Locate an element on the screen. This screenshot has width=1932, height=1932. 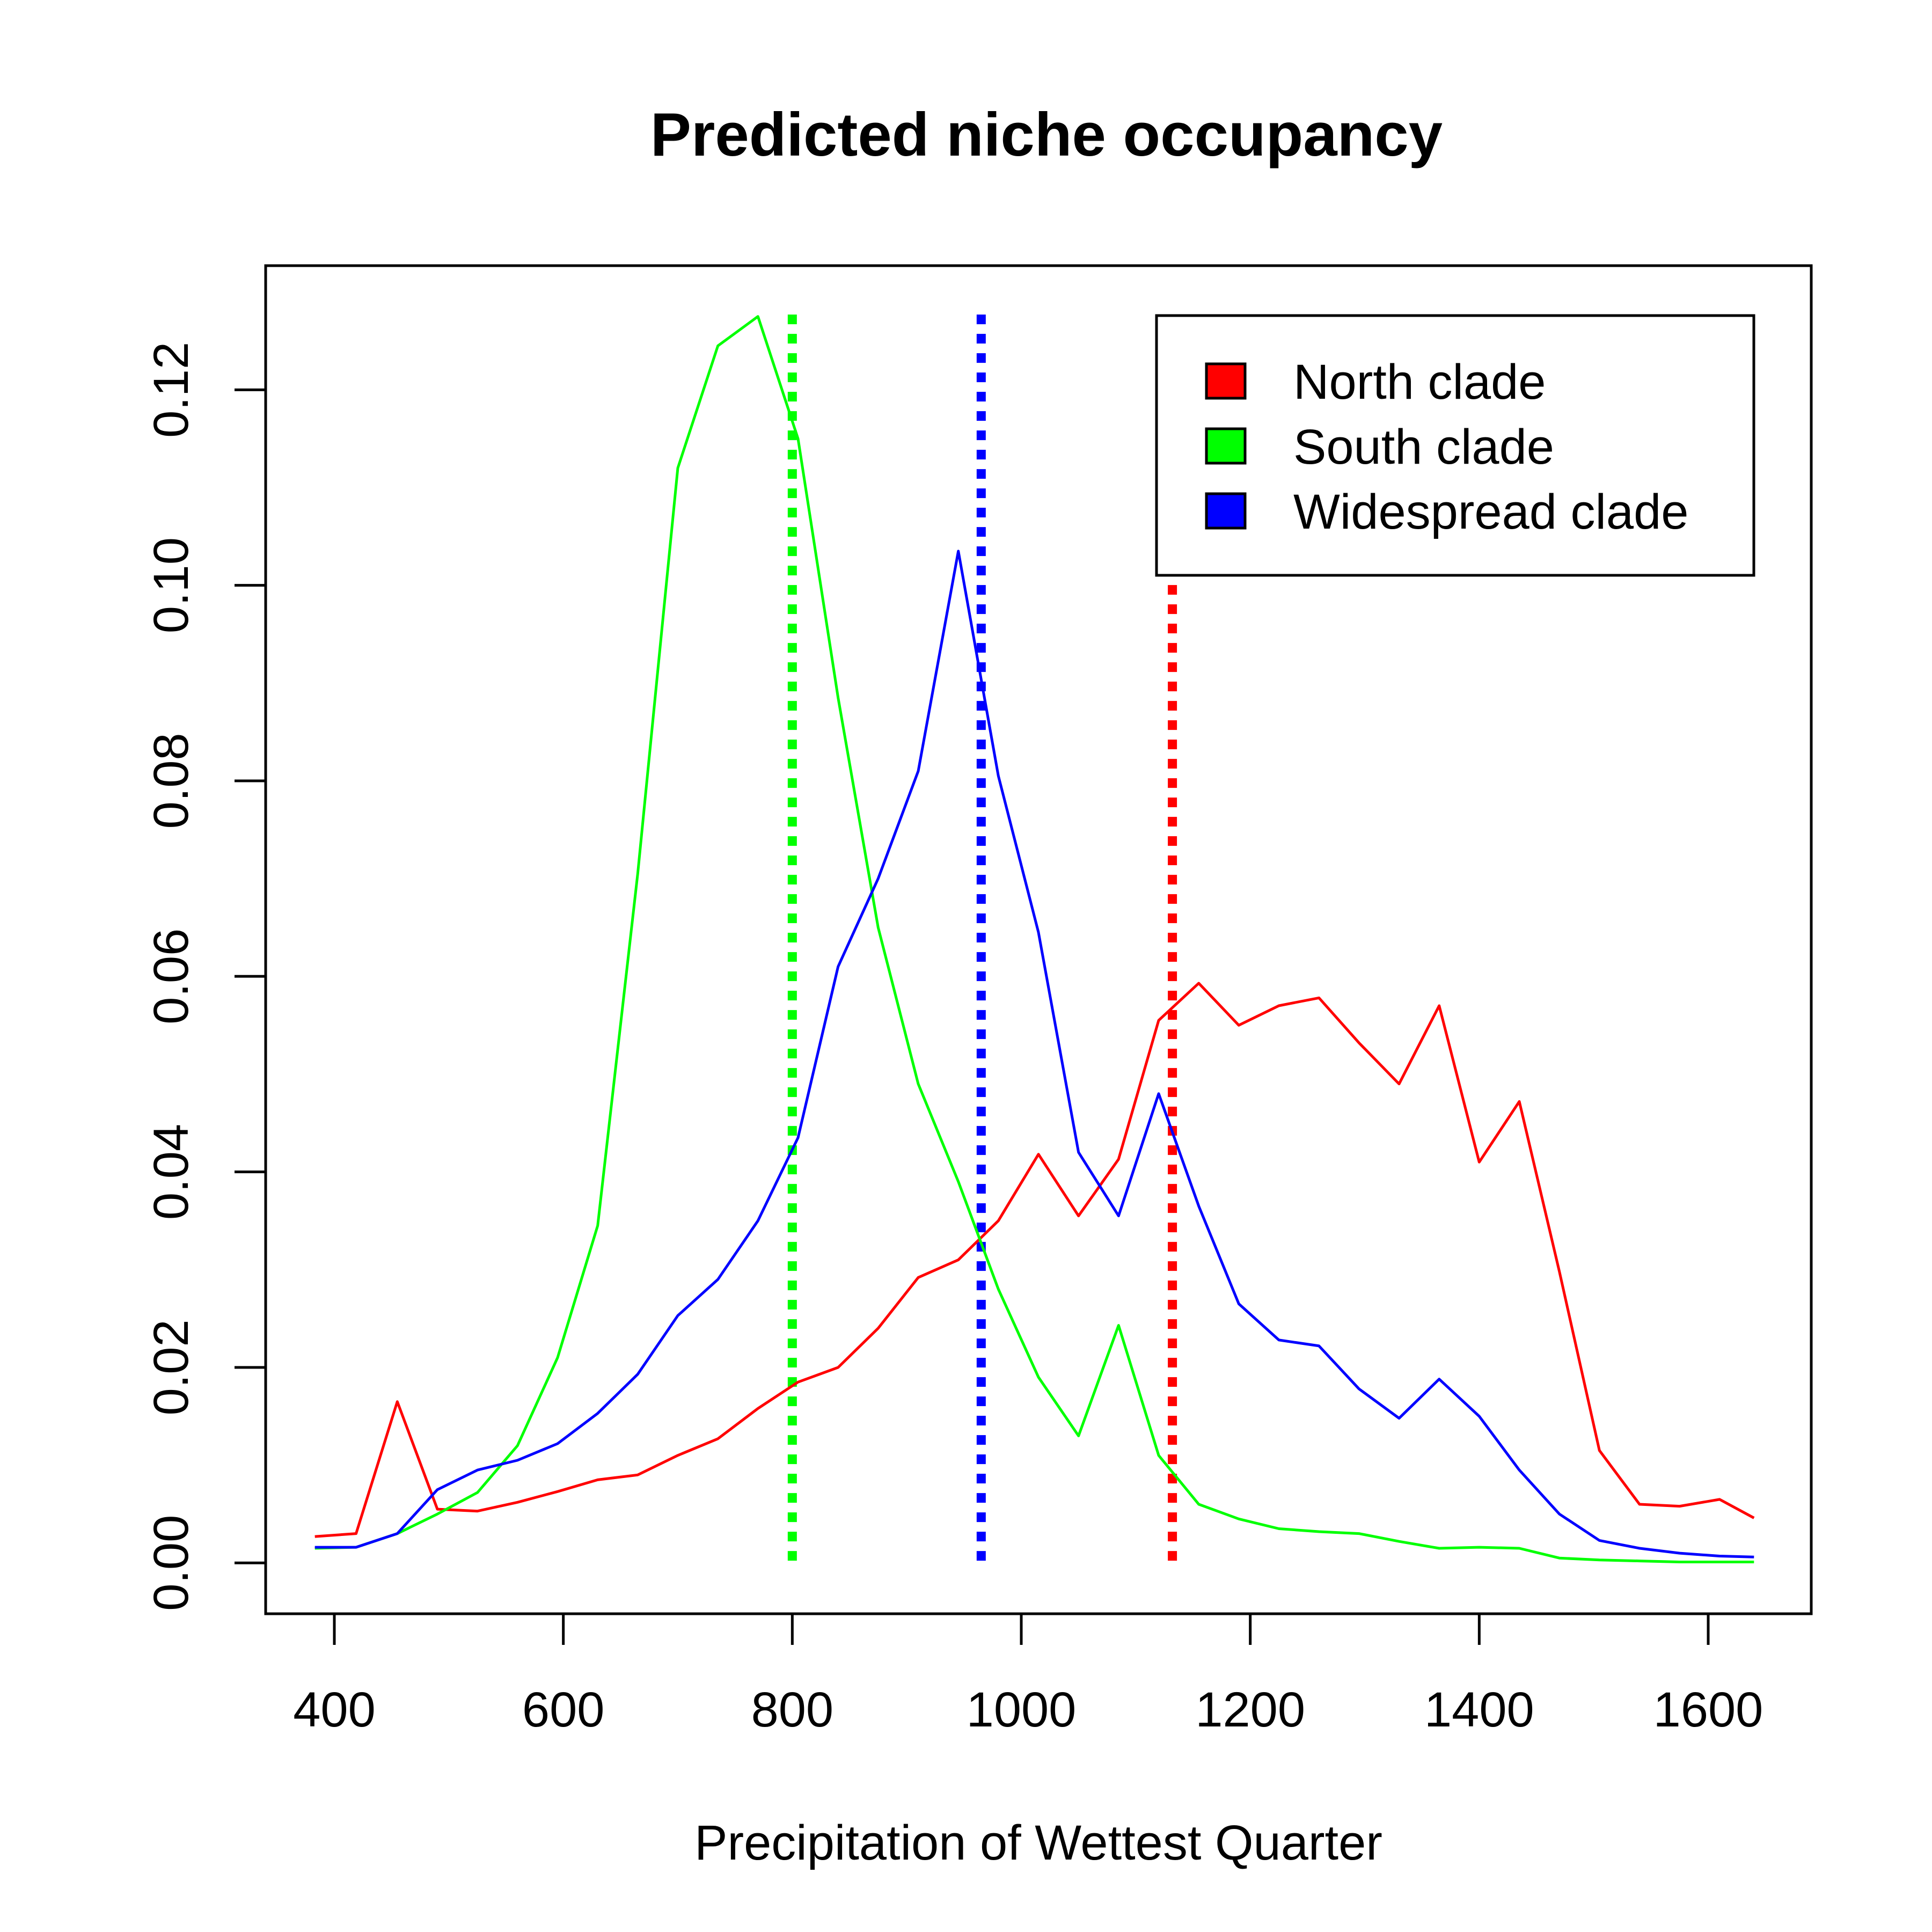
y-tick-label: 0.10 is located at coordinates (171, 585).